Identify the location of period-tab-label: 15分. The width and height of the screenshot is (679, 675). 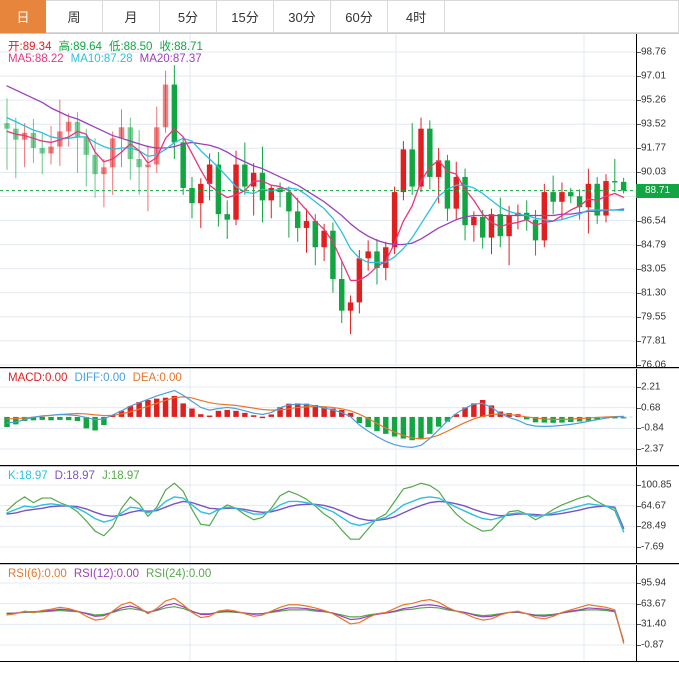
(245, 17).